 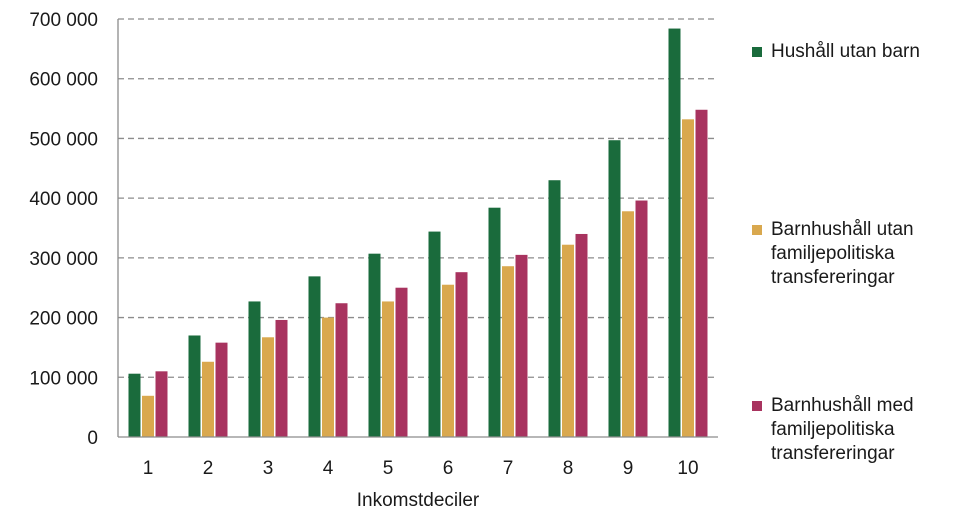 I want to click on legend-label: Hushåll utan barn, so click(x=845, y=51).